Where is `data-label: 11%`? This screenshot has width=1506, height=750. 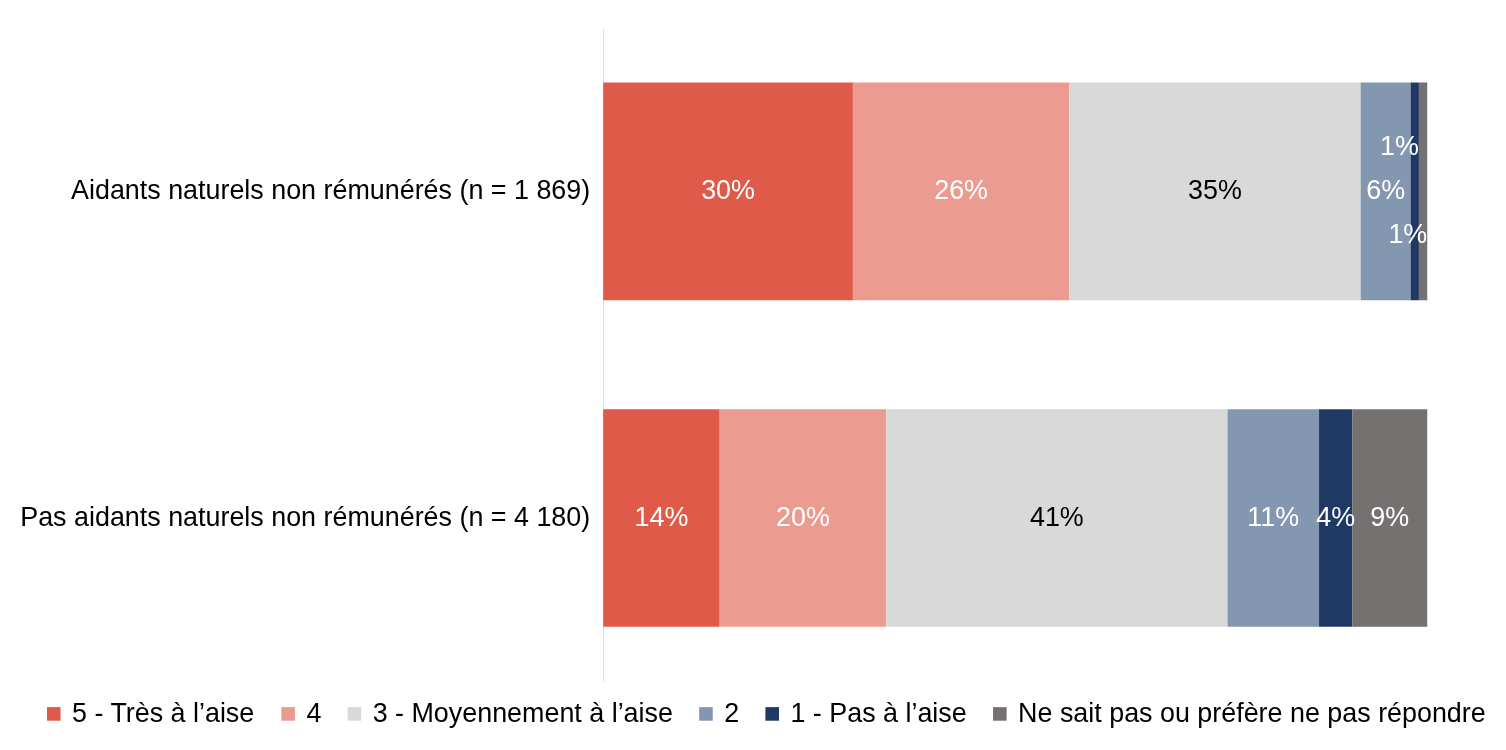
data-label: 11% is located at coordinates (1273, 516).